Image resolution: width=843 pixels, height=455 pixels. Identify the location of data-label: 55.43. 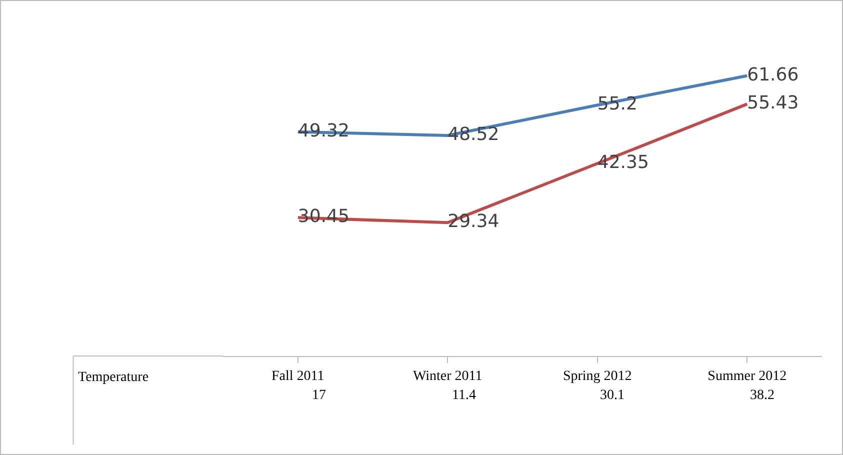
(773, 103).